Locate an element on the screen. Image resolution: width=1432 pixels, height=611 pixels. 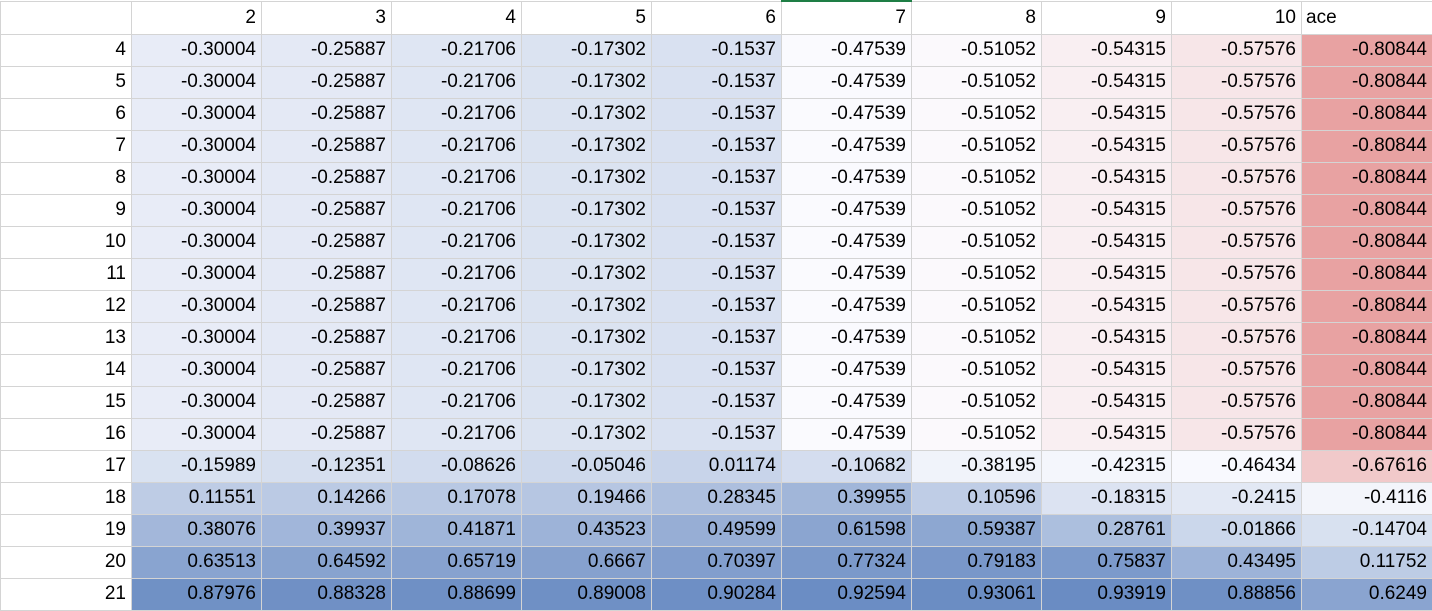
data-cell: 0.87976 is located at coordinates (197, 594).